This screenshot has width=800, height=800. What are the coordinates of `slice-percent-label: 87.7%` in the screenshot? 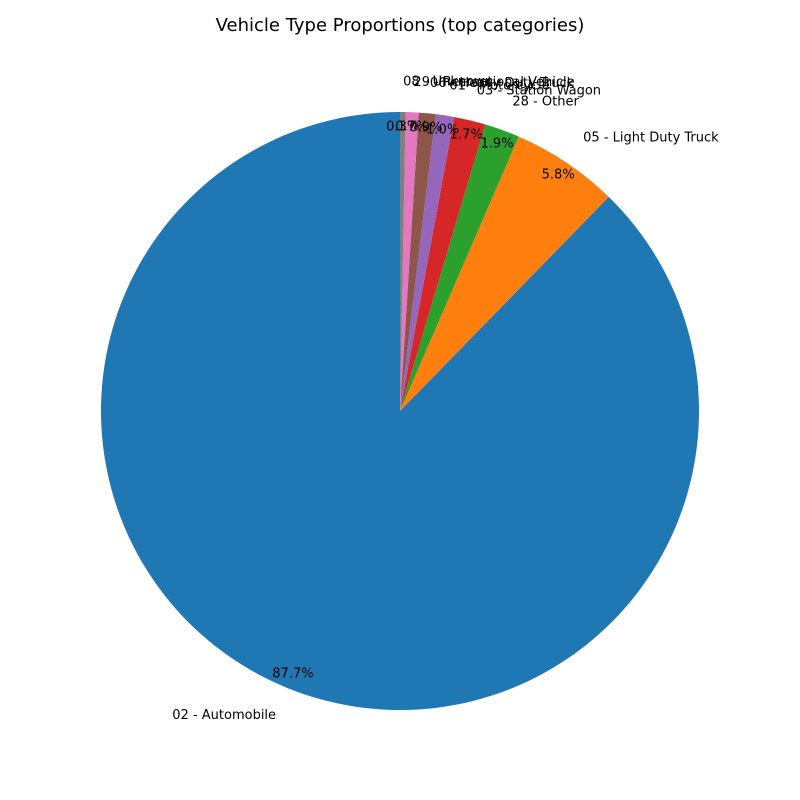 It's located at (292, 674).